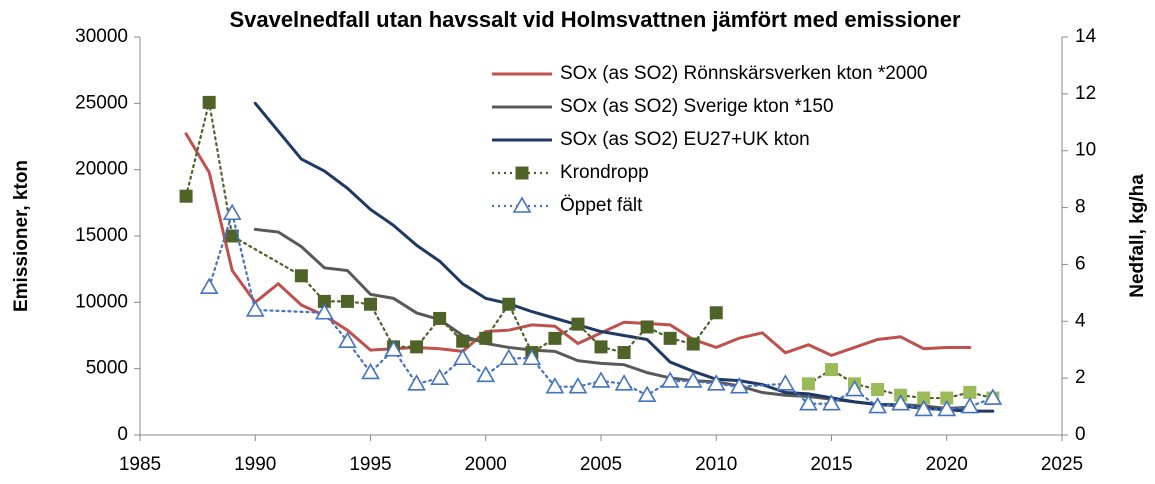 The image size is (1155, 484). Describe the element at coordinates (122, 434) in the screenshot. I see `y-tick-label: 0` at that location.